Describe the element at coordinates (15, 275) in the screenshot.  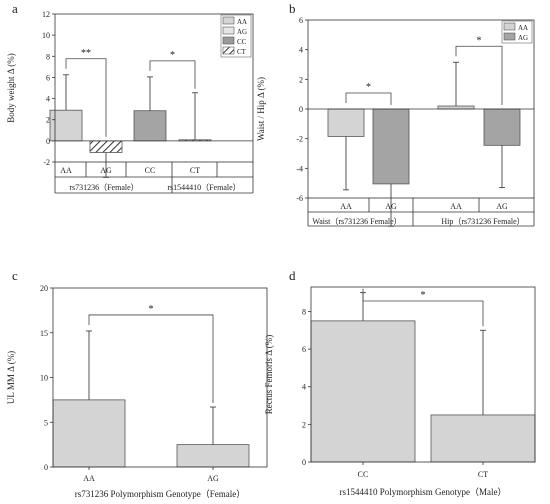
I see `panel-letter: c` at that location.